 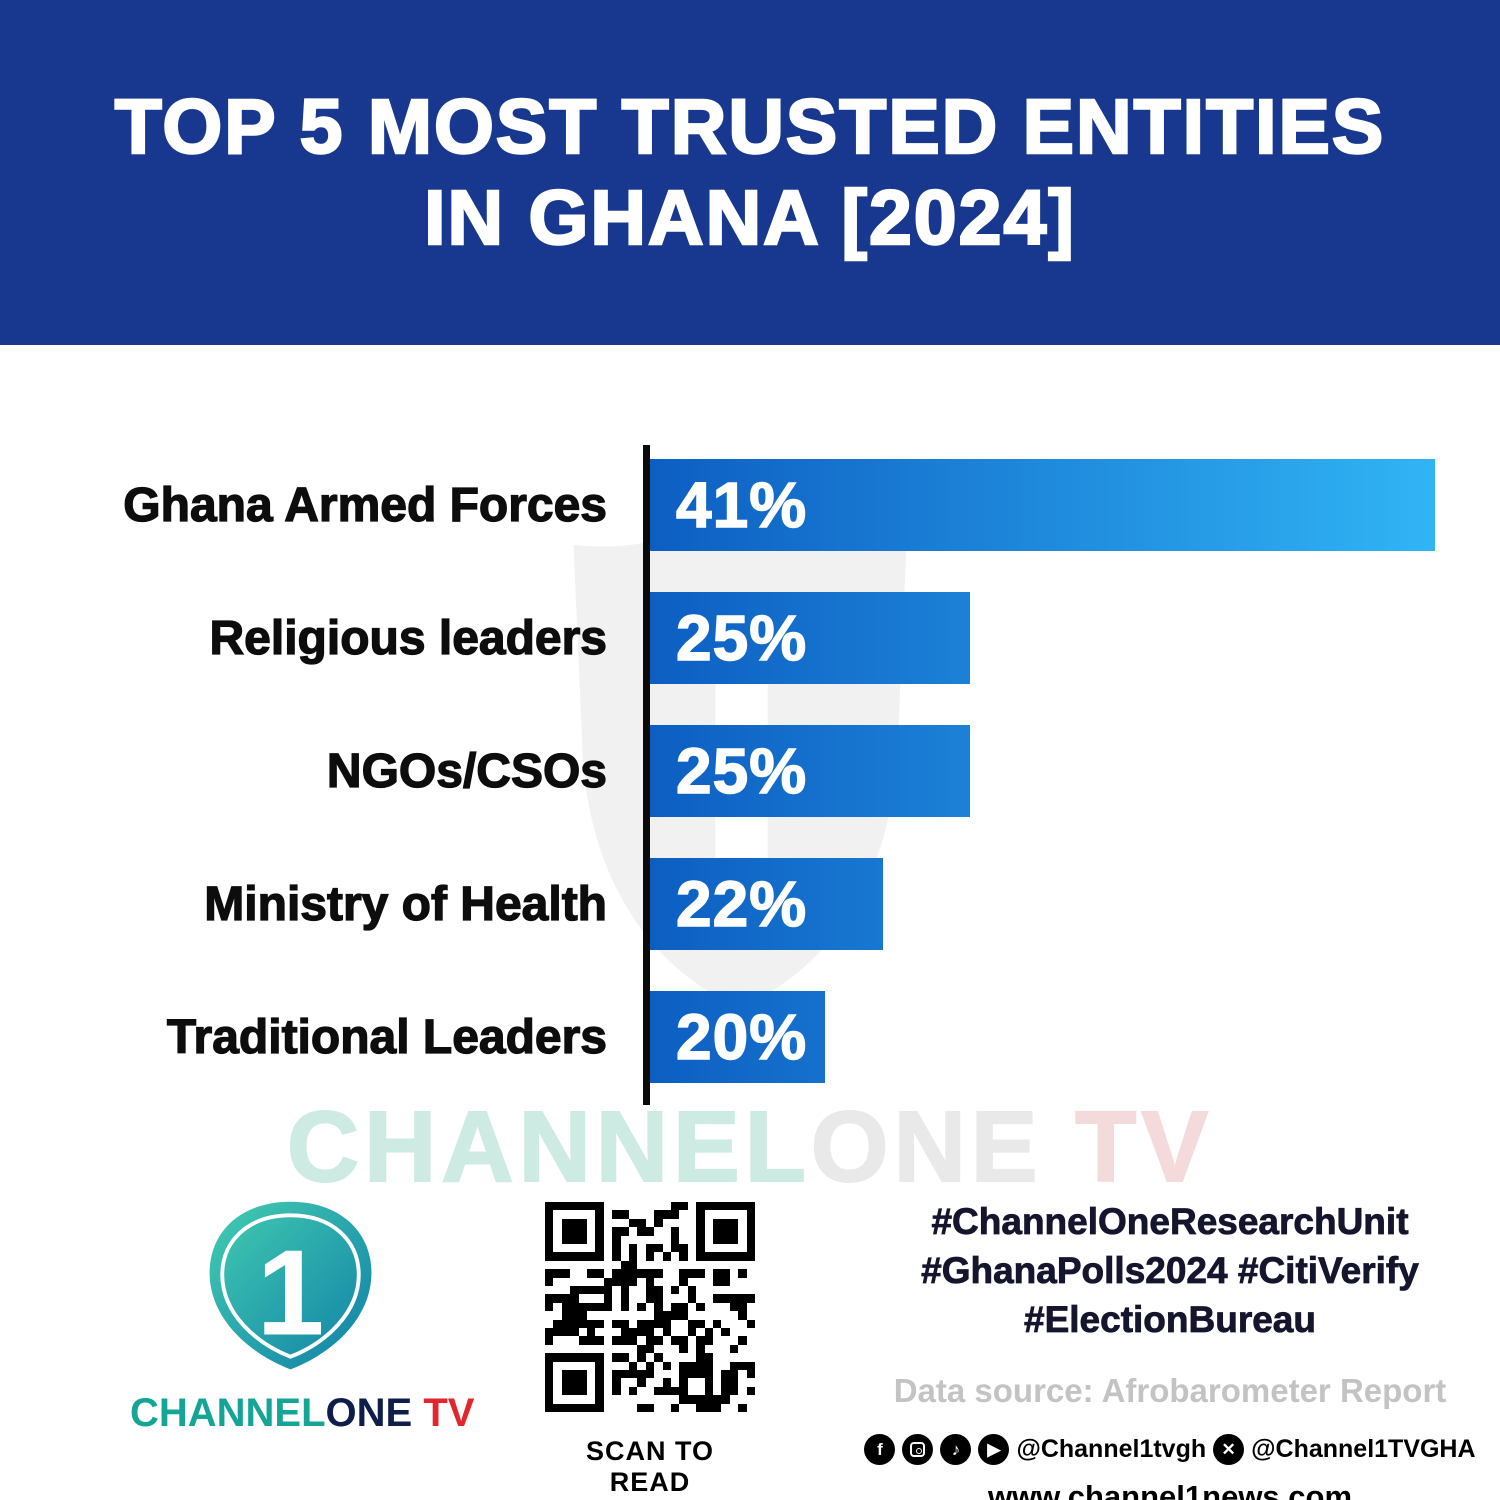 I want to click on bar-track: 25%, so click(x=1046, y=771).